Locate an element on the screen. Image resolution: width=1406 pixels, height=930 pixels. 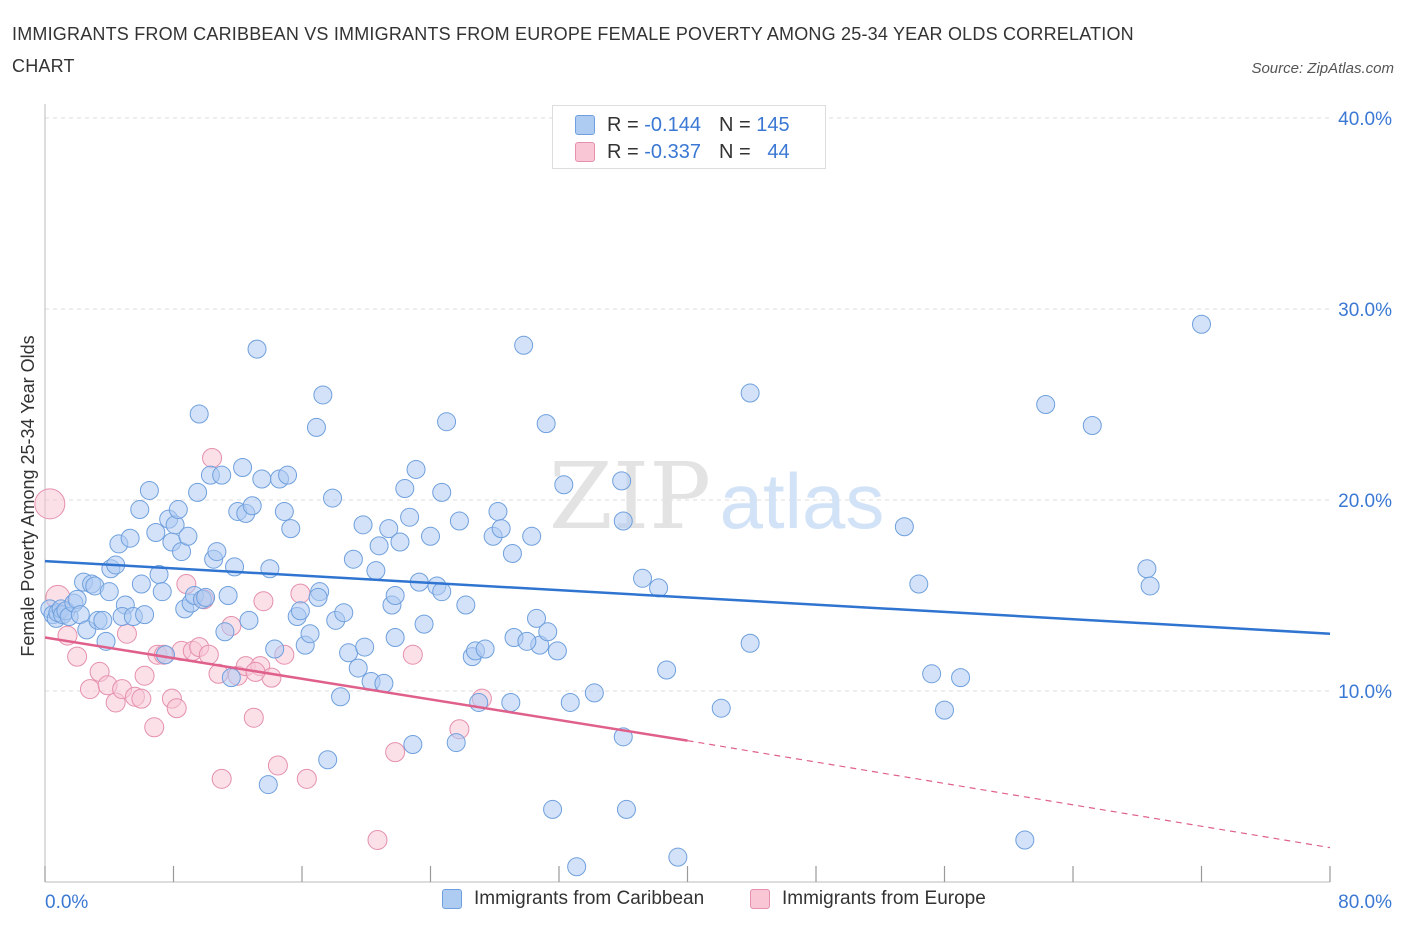
europe-legend-label: Immigrants from Europe is located at coordinates (884, 898).